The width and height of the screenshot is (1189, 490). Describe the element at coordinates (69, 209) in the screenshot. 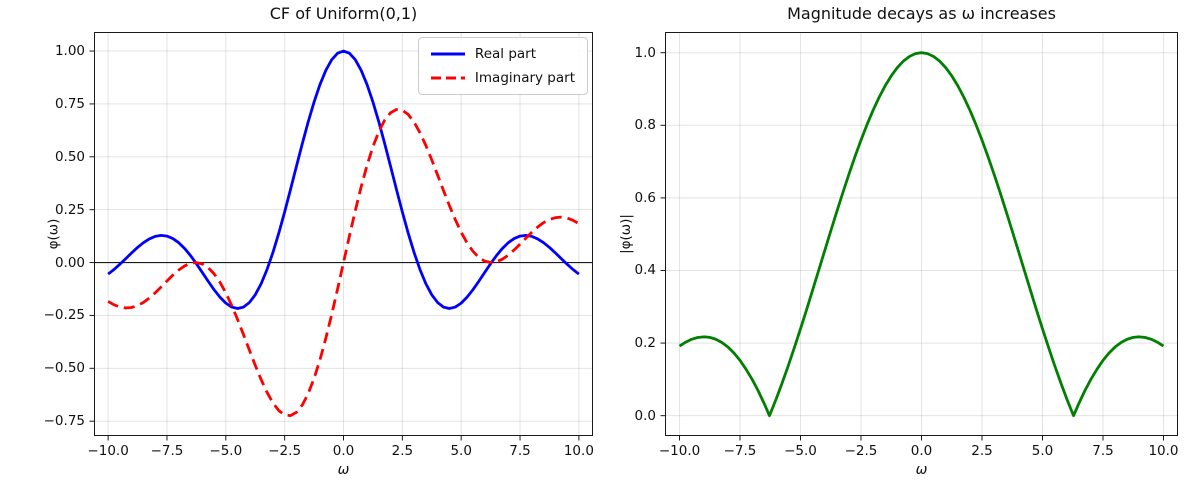

I see `y-tick-label: 0.25` at that location.